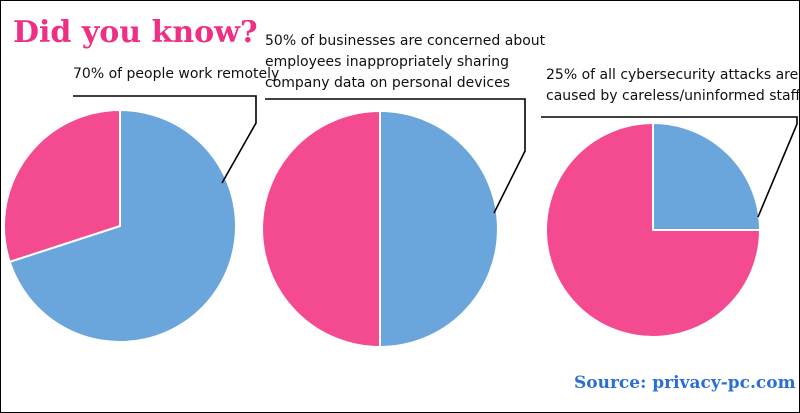 The width and height of the screenshot is (800, 413). What do you see at coordinates (685, 383) in the screenshot?
I see `source-credit: Source: privacy-pc.com` at bounding box center [685, 383].